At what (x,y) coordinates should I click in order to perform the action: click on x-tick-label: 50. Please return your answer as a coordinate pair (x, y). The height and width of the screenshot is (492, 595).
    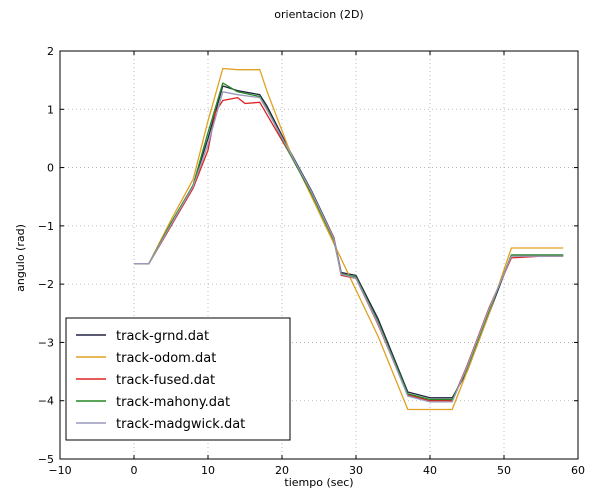
    Looking at the image, I should click on (504, 470).